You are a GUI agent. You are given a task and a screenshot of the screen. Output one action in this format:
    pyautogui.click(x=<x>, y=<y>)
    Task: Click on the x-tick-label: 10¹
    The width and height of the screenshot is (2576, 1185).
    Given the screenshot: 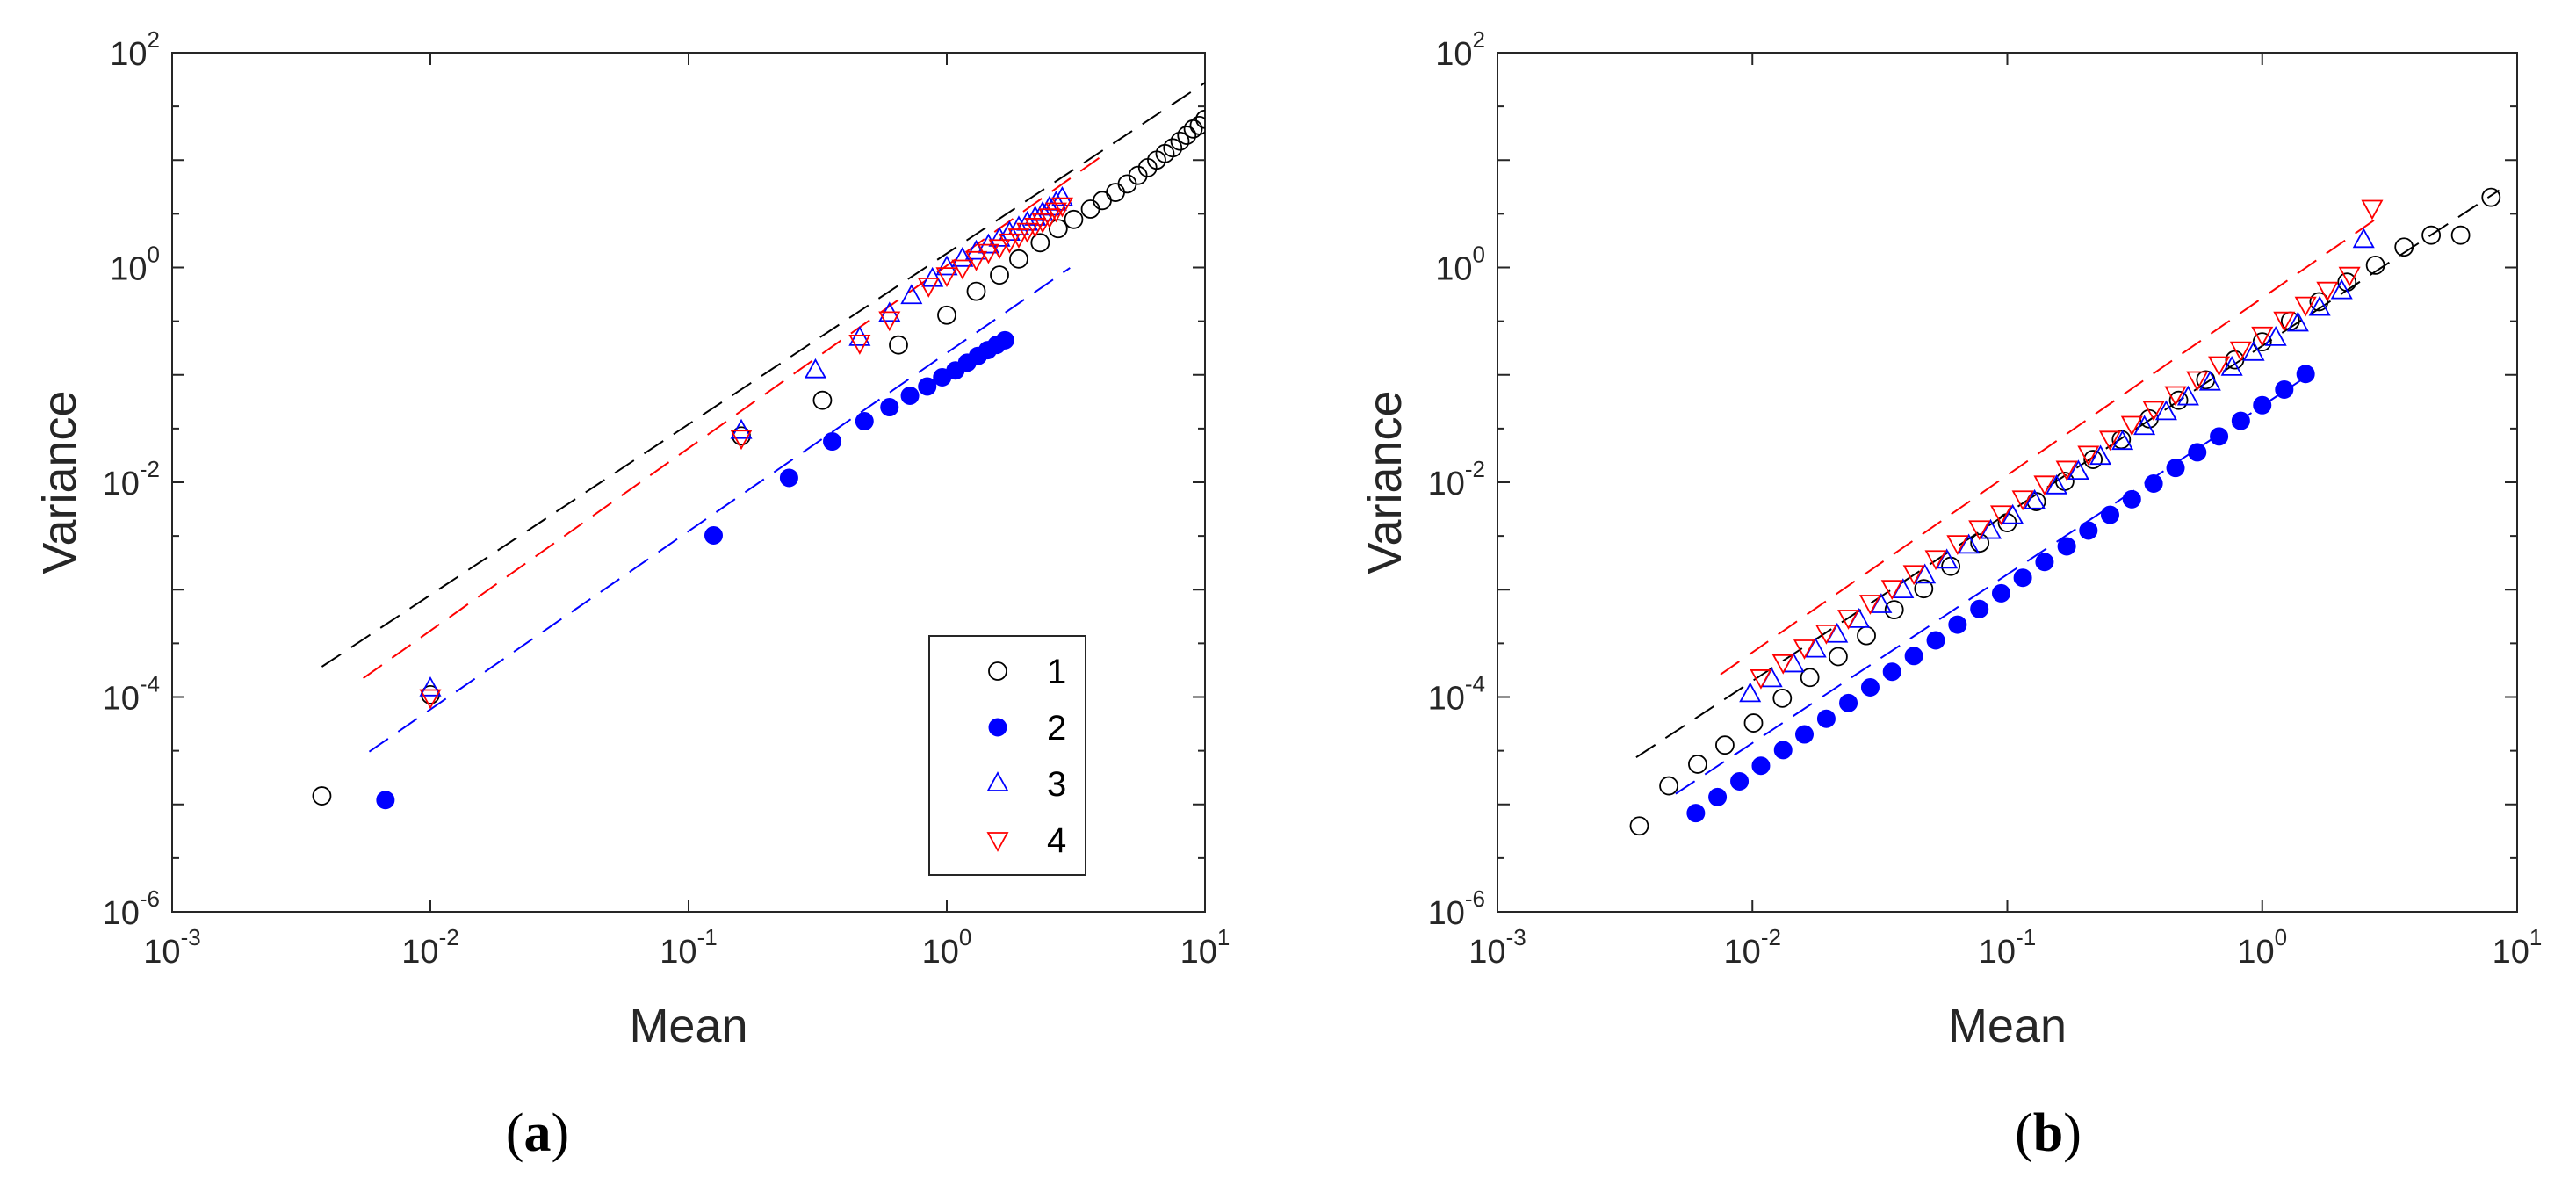 What is the action you would take?
    pyautogui.click(x=1205, y=947)
    